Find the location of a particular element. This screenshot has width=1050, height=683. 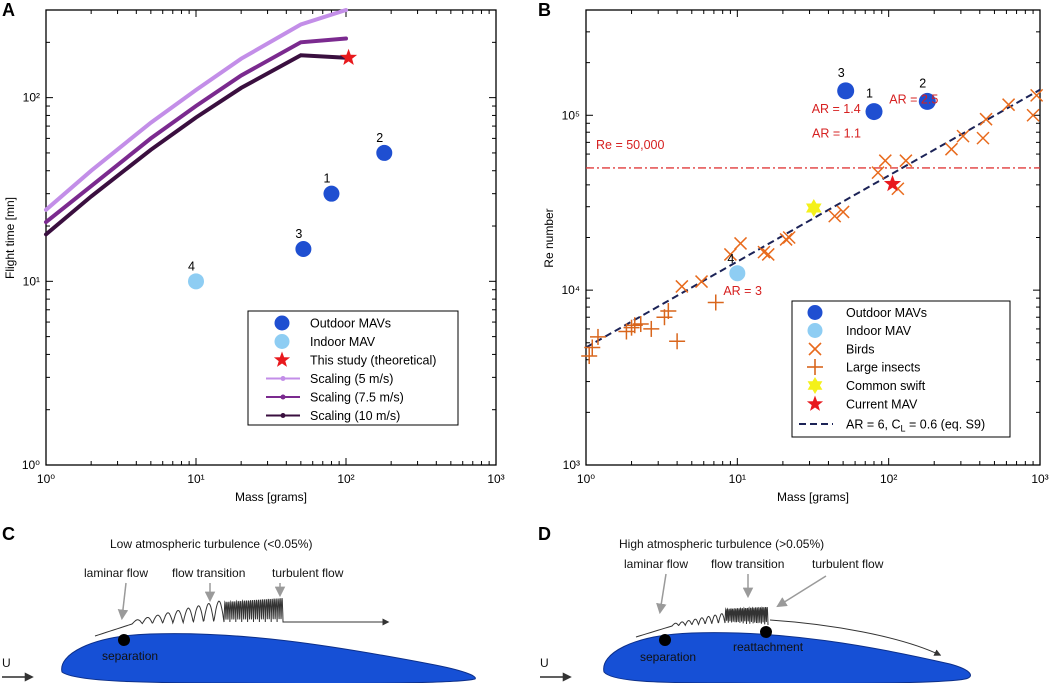

bird-point-7-b is located at coordinates (789, 237).